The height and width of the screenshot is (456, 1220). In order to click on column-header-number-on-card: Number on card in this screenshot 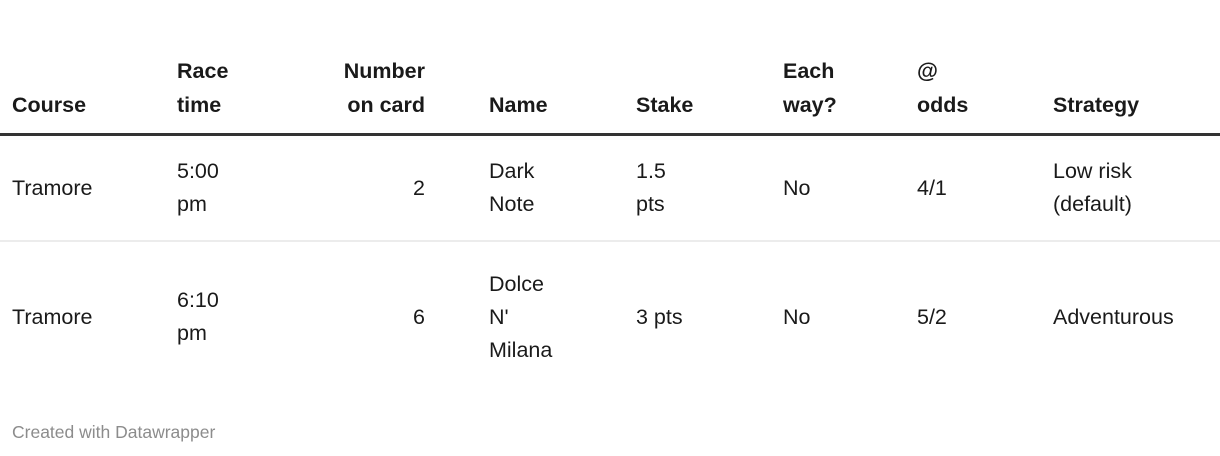, I will do `click(357, 68)`.